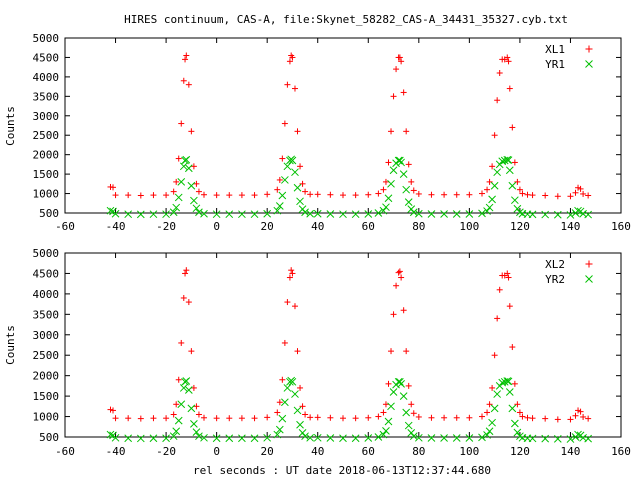 The width and height of the screenshot is (640, 480). What do you see at coordinates (368, 451) in the screenshot?
I see `x-tick-label: 60` at bounding box center [368, 451].